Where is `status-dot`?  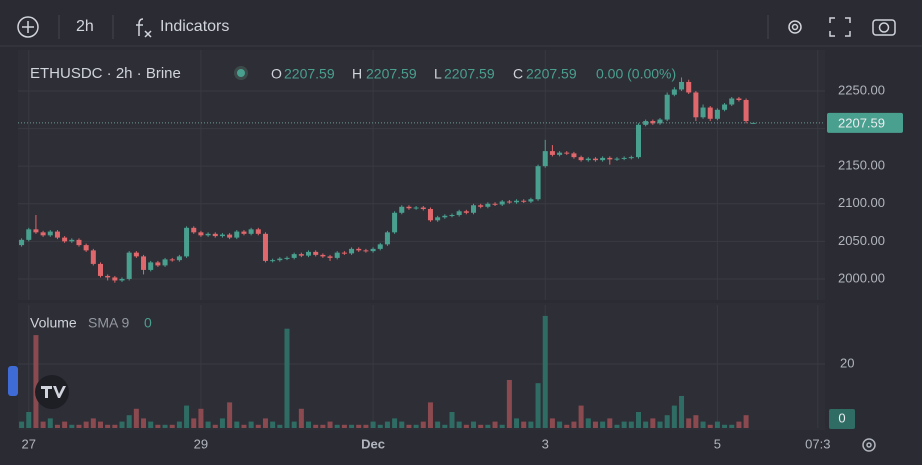
status-dot is located at coordinates (241, 73).